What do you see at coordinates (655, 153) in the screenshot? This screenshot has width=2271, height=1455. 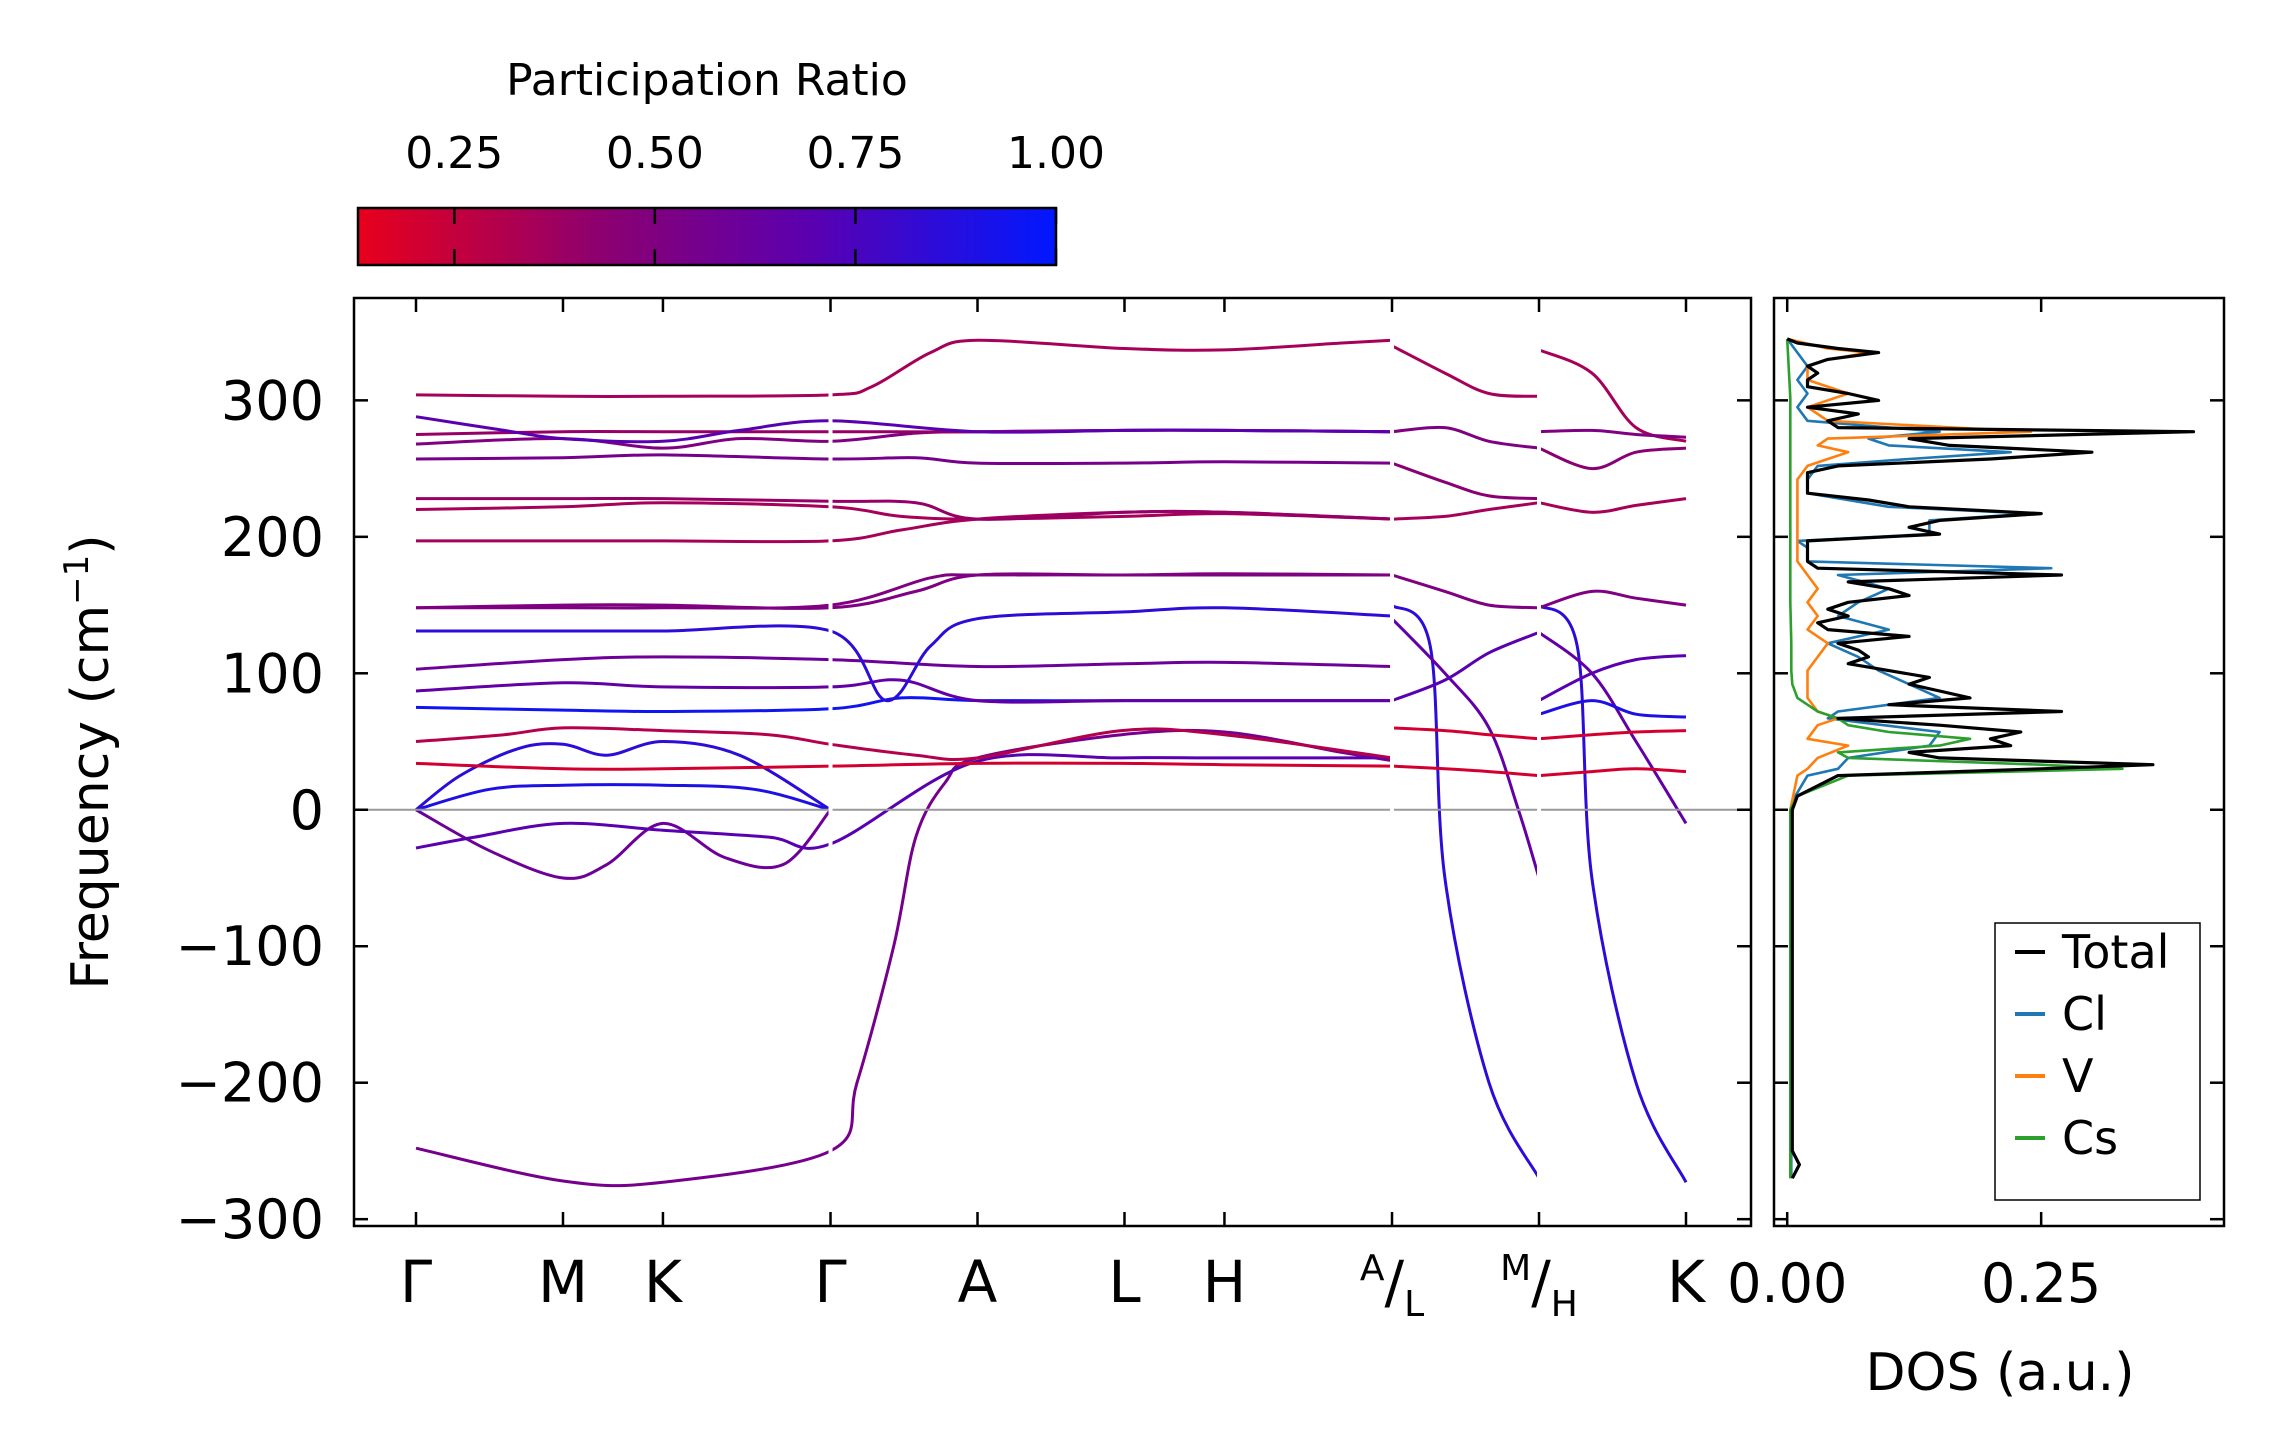 I see `colorbar-tick-label: 0.50` at bounding box center [655, 153].